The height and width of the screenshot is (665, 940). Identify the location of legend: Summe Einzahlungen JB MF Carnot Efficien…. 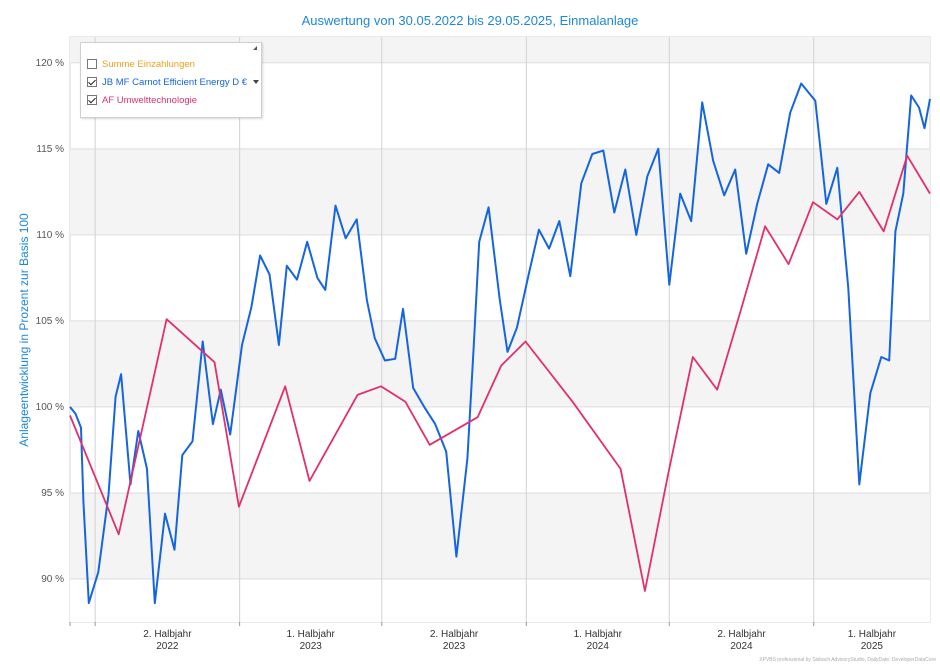
(171, 80).